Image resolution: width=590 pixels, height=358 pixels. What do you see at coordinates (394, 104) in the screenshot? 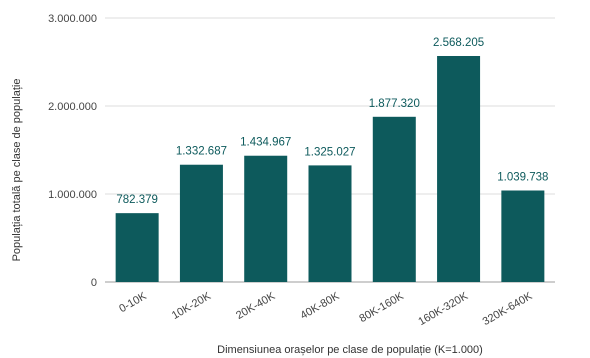
I see `data-label: 1.877.320` at bounding box center [394, 104].